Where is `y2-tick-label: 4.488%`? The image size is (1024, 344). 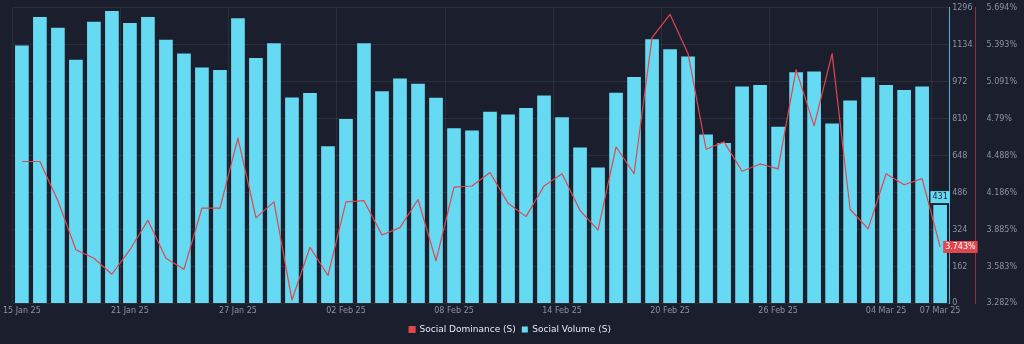 y2-tick-label: 4.488% is located at coordinates (1002, 155).